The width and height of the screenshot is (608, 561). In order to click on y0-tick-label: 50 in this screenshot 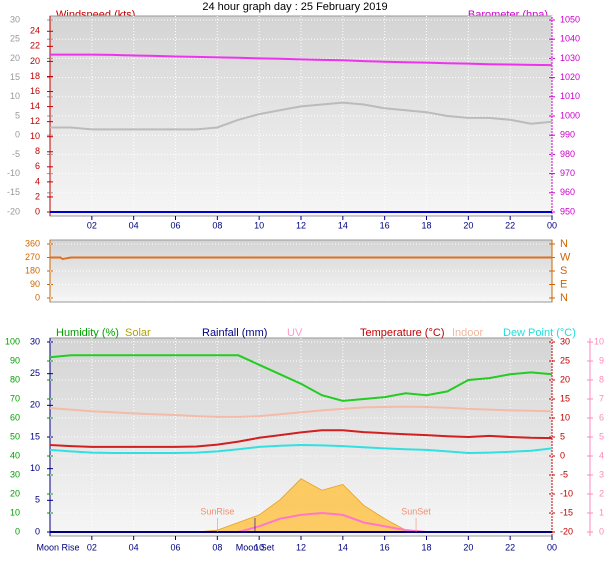, I will do `click(15, 436)`.